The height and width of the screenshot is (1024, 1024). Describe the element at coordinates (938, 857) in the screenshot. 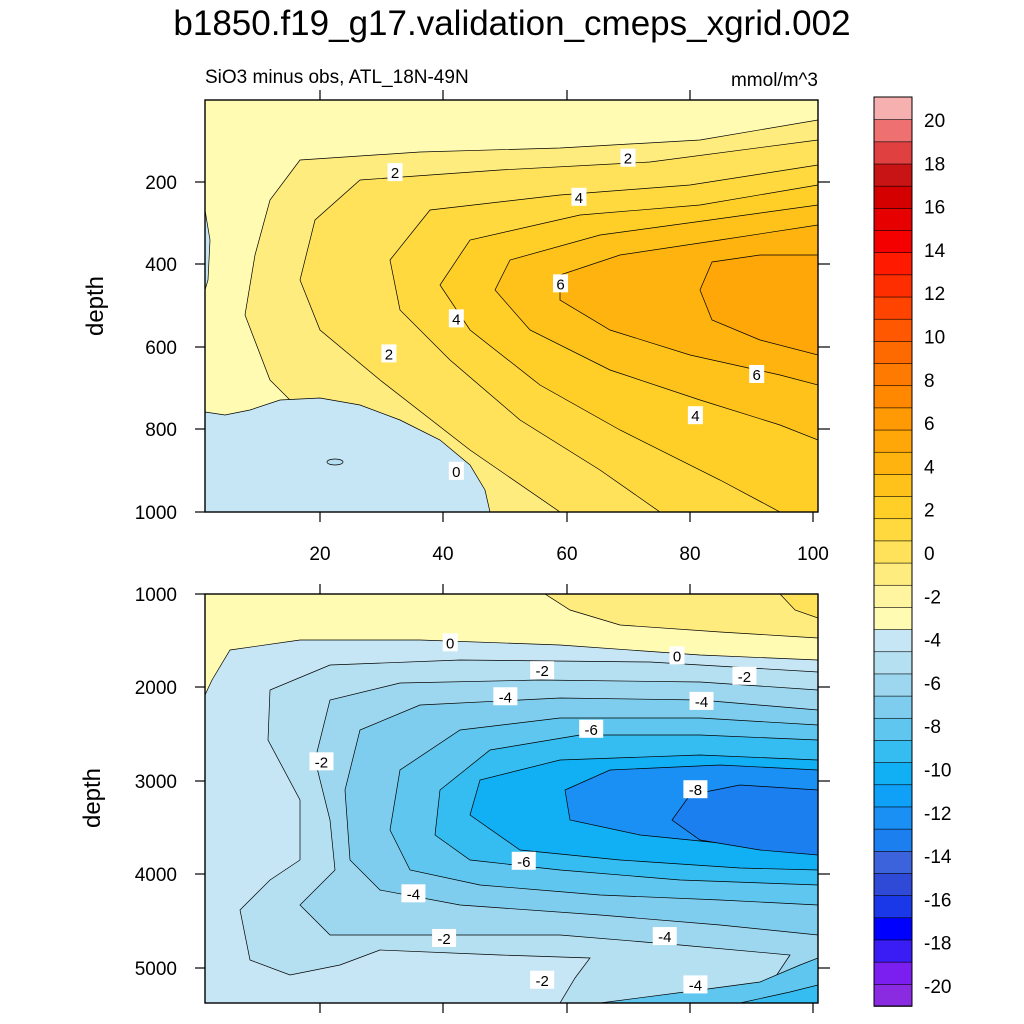

I see `colorbar-tick-label: -14` at that location.